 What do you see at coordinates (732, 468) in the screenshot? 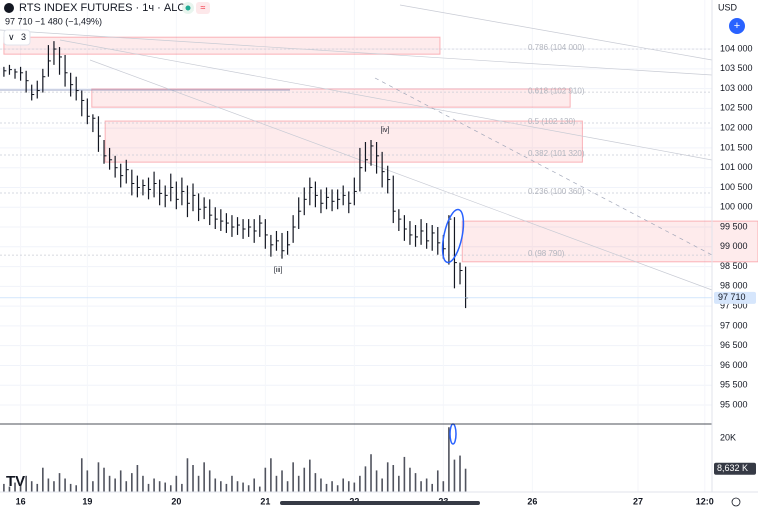
I see `last-volume-tag-label: 8,632 K` at bounding box center [732, 468].